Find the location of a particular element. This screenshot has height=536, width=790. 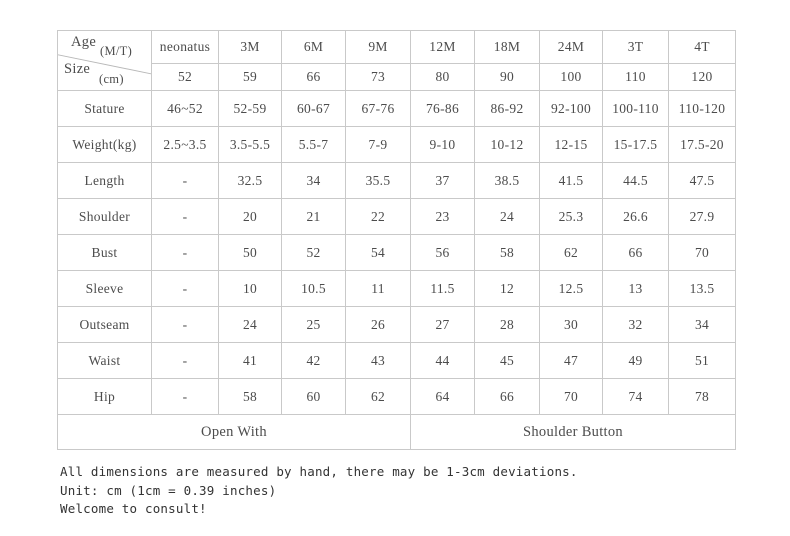

corner-header-cell: Age (M/T) Size (cm) is located at coordinates (104, 60).